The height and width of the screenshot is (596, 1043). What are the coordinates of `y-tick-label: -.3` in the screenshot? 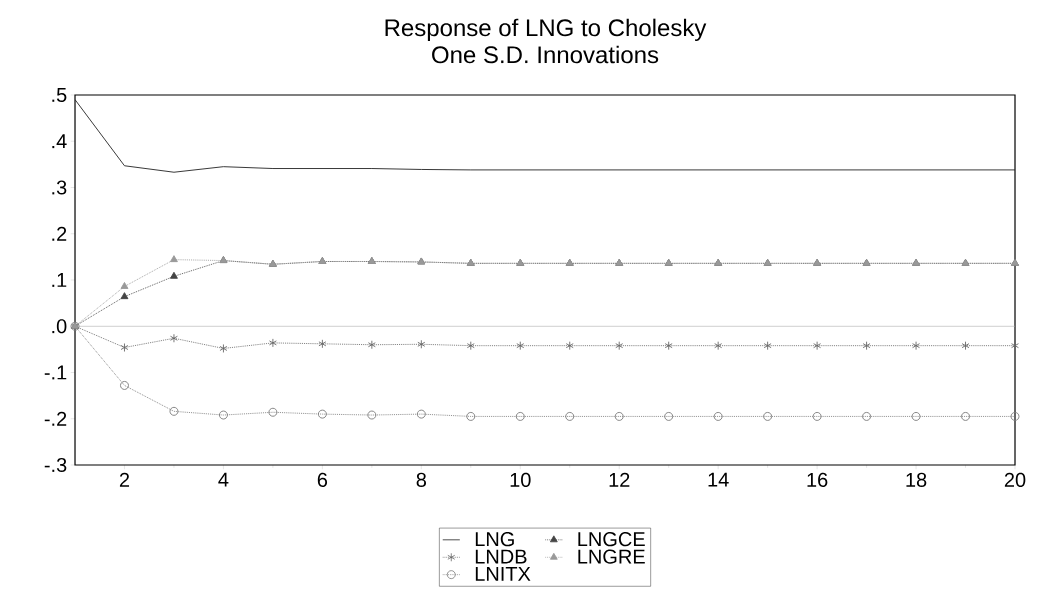 It's located at (55, 465).